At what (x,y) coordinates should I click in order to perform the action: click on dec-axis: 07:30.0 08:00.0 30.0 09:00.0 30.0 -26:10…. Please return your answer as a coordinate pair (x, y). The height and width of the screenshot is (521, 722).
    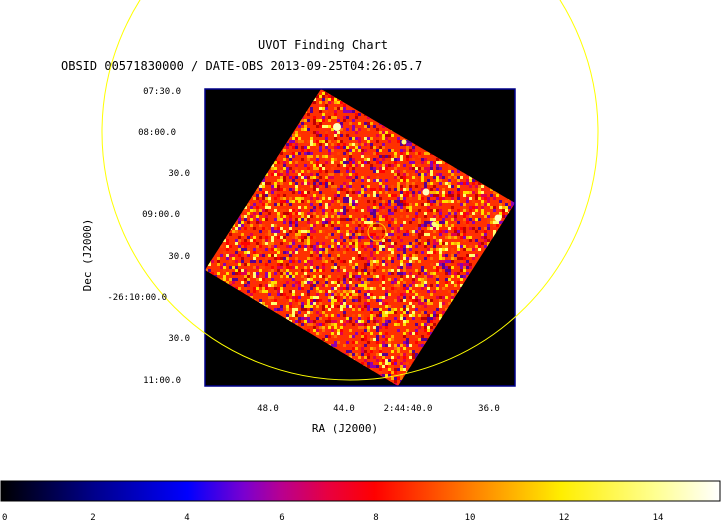
    Looking at the image, I should click on (148, 236).